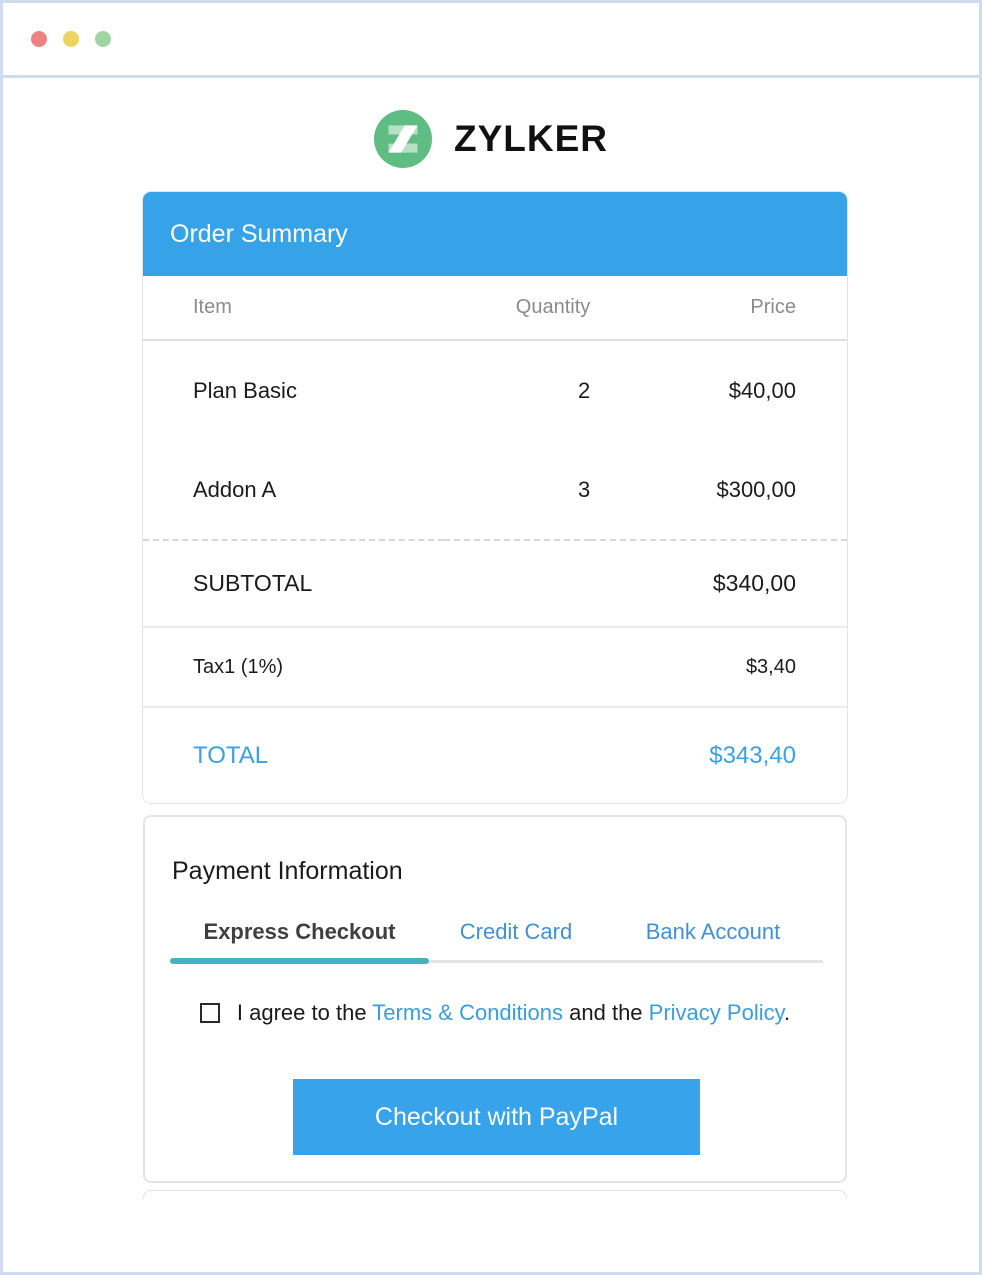 This screenshot has width=982, height=1275. What do you see at coordinates (718, 308) in the screenshot?
I see `column-header-price: Price` at bounding box center [718, 308].